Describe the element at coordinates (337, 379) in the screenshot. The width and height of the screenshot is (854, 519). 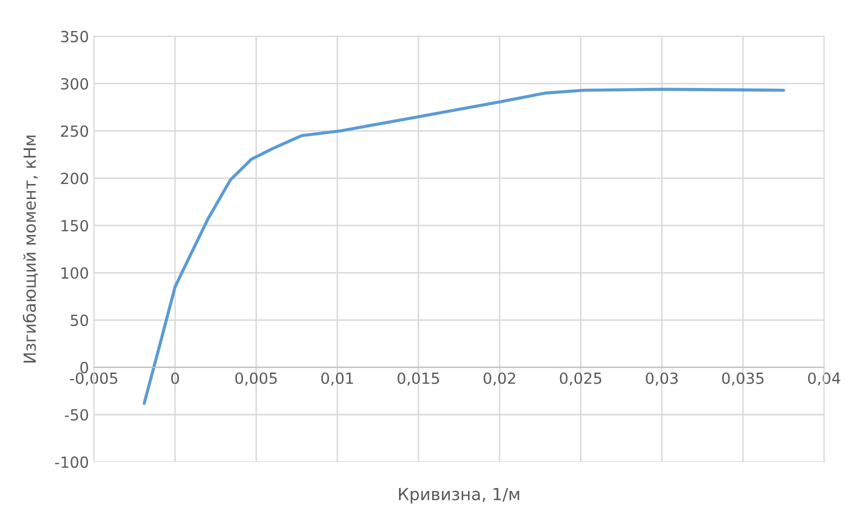
I see `x-tick-label: 0,01` at that location.